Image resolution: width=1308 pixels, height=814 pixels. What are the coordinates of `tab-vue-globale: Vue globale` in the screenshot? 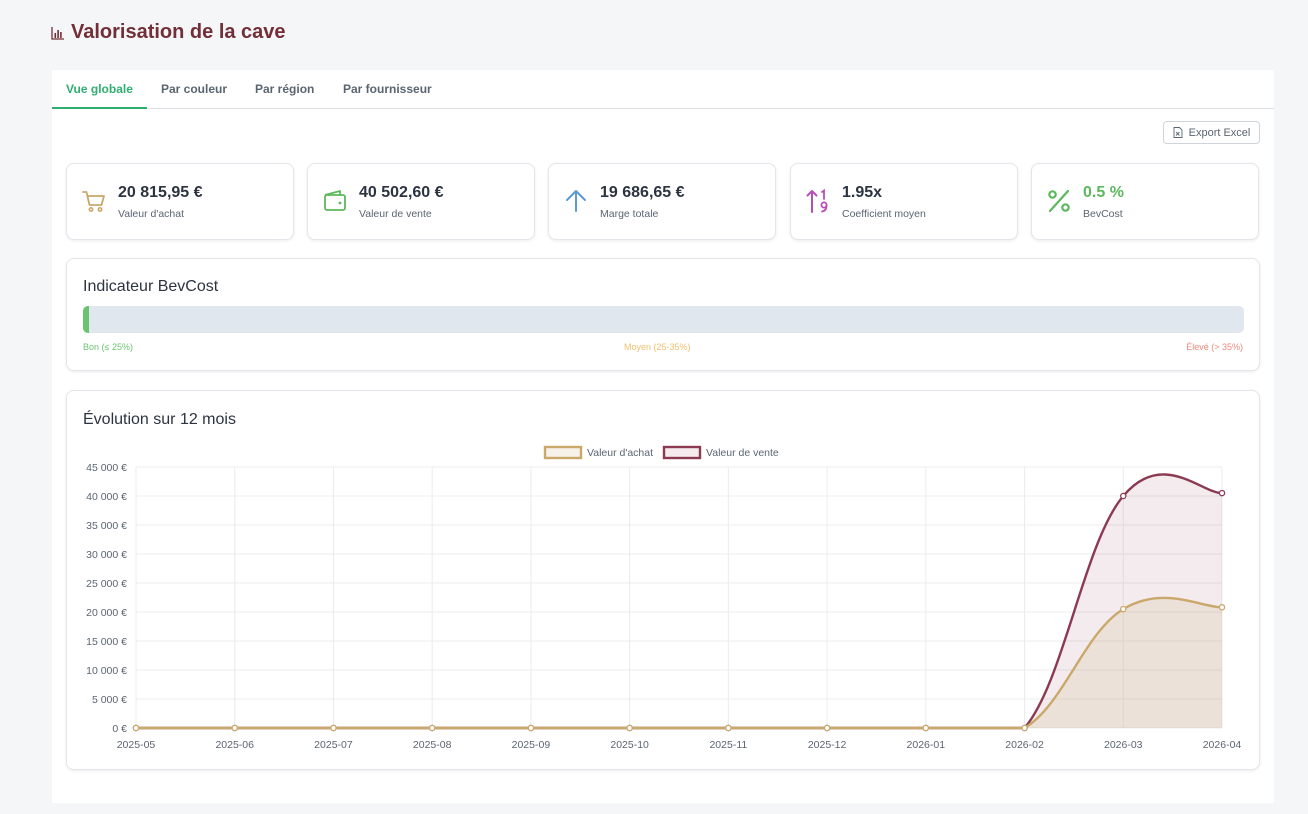 It's located at (99, 89).